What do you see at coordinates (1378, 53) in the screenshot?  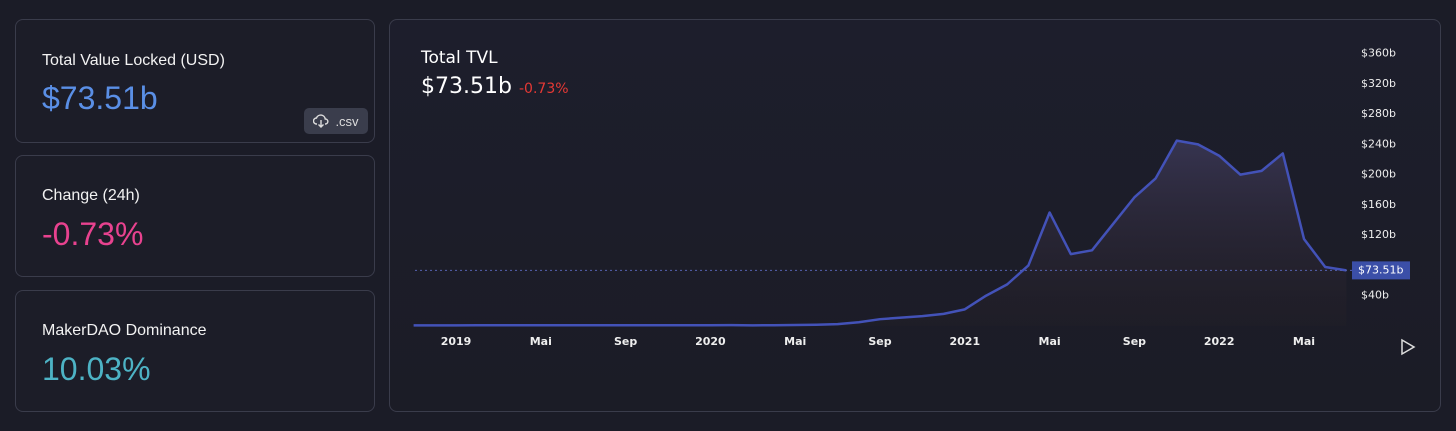 I see `y-tick-label: $360b` at bounding box center [1378, 53].